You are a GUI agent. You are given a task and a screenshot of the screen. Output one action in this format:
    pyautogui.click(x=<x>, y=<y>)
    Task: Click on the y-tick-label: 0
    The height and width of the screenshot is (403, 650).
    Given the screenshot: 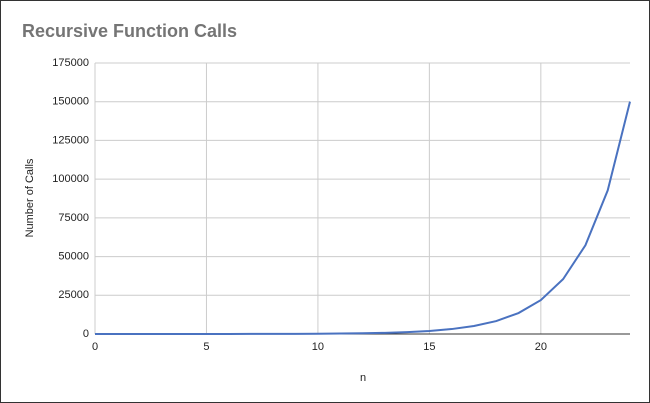 What is the action you would take?
    pyautogui.click(x=86, y=334)
    